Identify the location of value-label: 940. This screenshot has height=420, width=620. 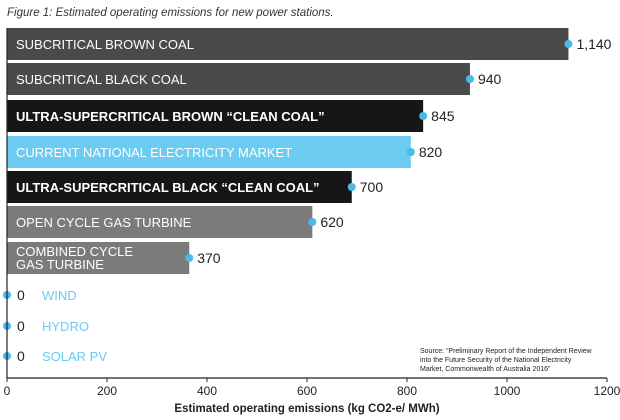
(490, 79).